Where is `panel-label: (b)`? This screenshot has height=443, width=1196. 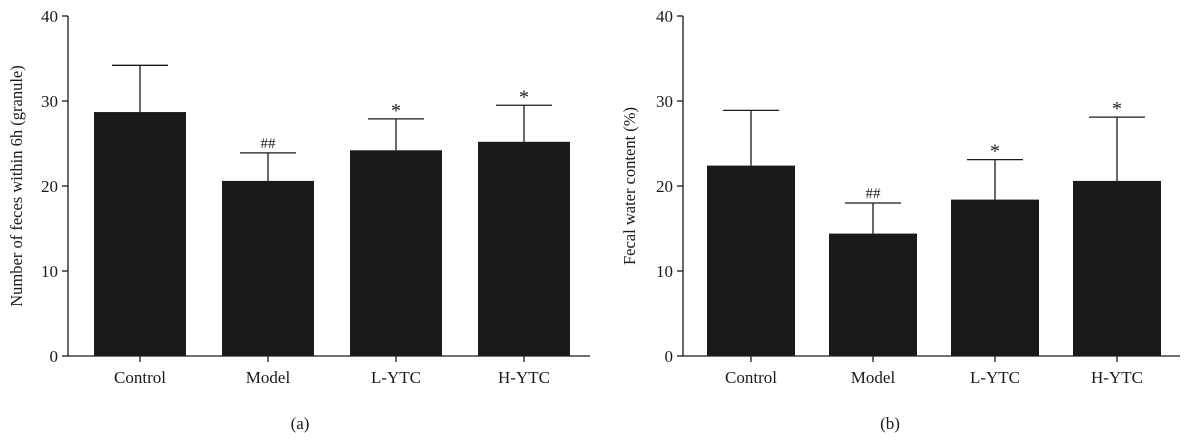 panel-label: (b) is located at coordinates (890, 423).